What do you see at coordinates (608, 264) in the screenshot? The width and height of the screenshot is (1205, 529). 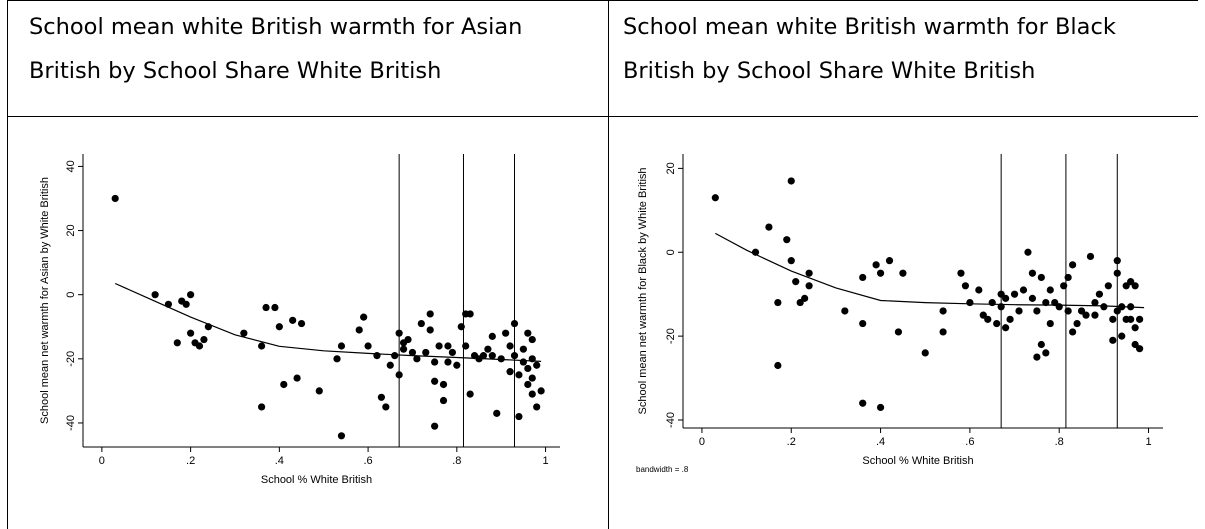 I see `table-border-middle` at bounding box center [608, 264].